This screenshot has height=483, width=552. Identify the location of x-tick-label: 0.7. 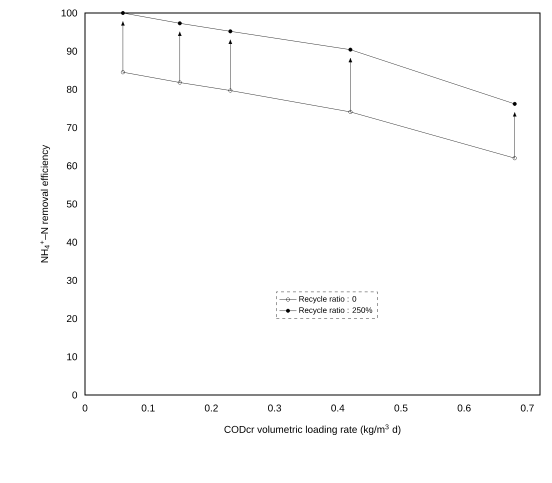
(527, 408).